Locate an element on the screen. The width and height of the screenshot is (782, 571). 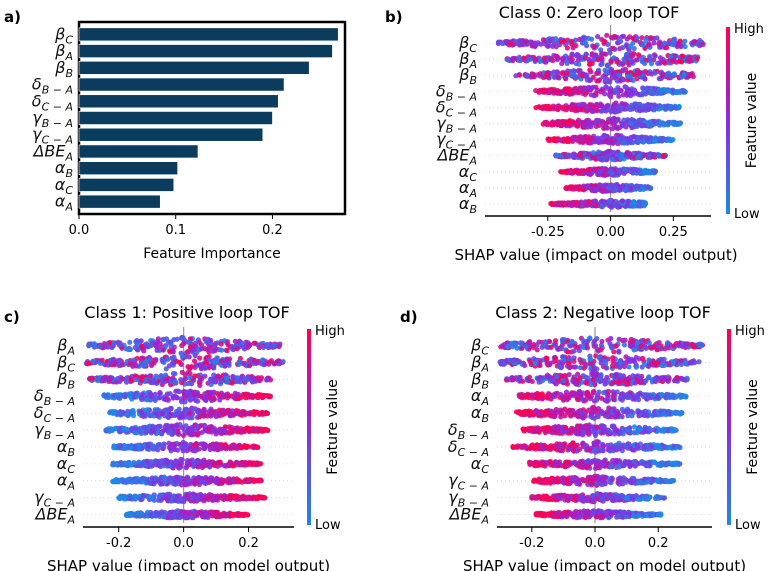
x-tick-label: 0.25 is located at coordinates (673, 232).